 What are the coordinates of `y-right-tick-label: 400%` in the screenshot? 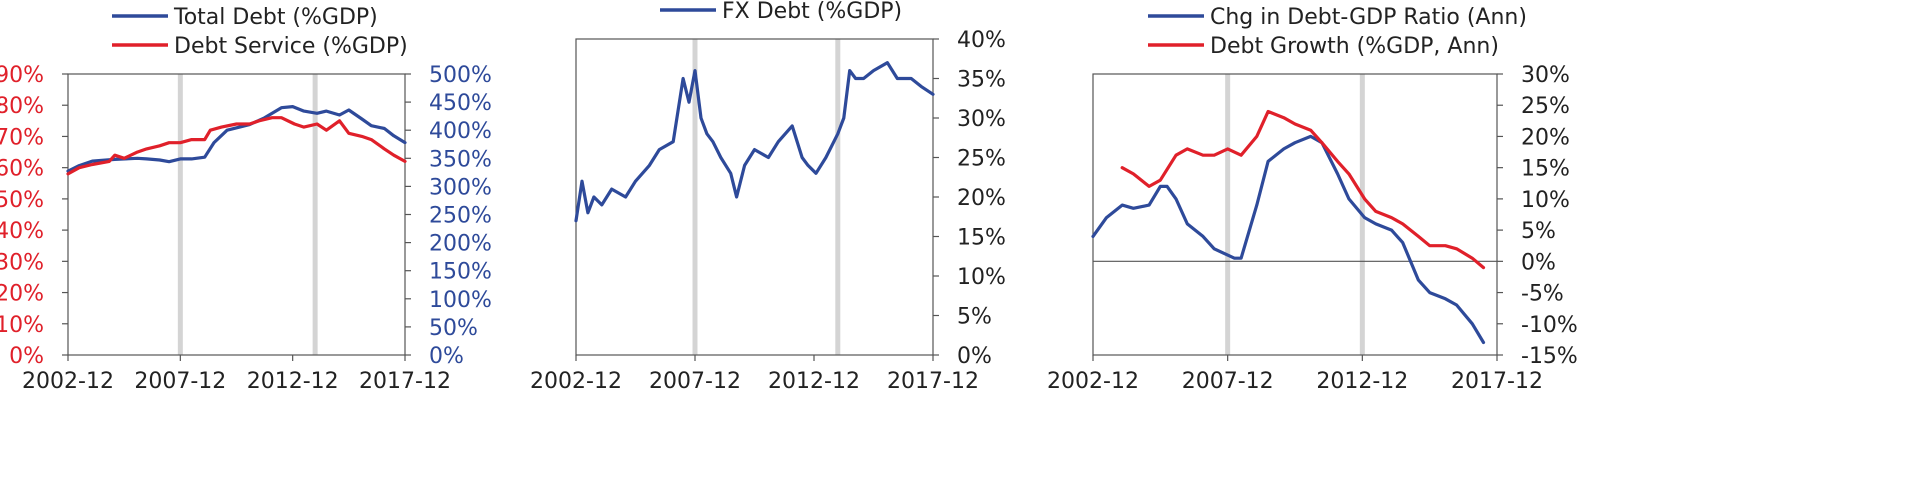 It's located at (460, 131).